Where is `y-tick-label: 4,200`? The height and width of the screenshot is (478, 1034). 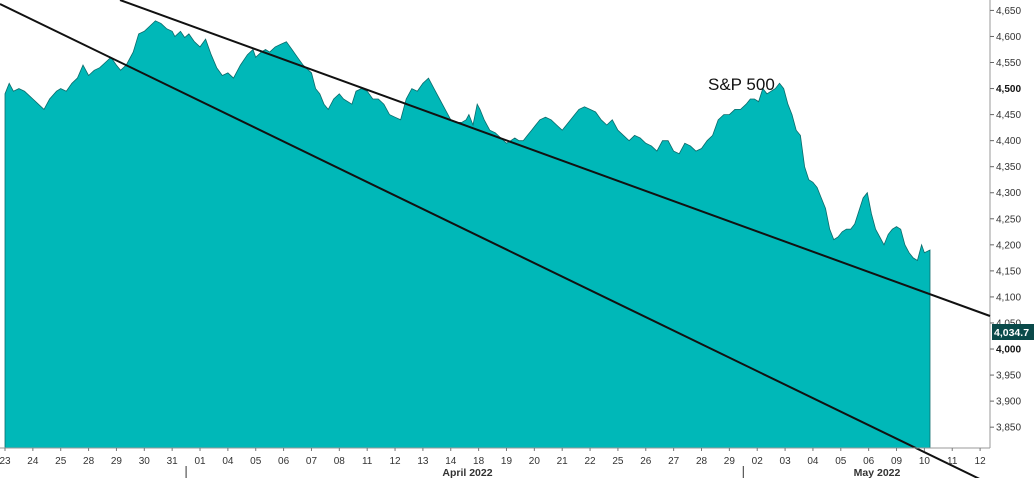
y-tick-label: 4,200 is located at coordinates (1008, 245).